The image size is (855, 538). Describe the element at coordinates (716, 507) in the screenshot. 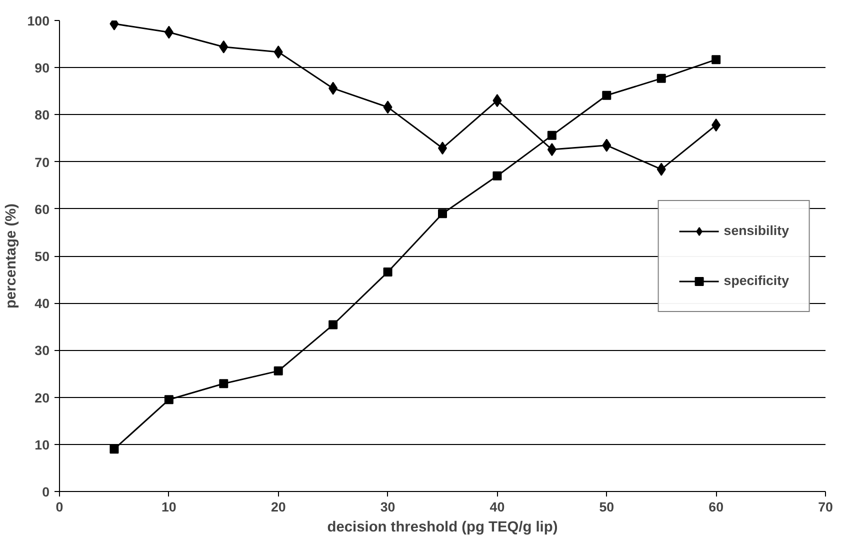

I see `x-tick-label: 60` at that location.